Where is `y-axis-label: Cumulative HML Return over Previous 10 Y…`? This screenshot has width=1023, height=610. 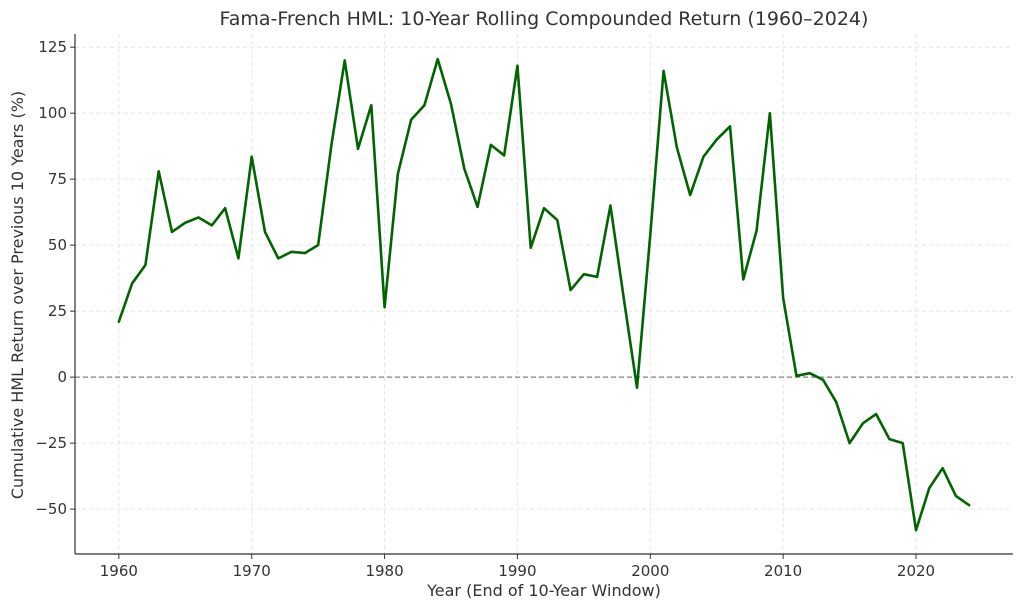
y-axis-label: Cumulative HML Return over Previous 10 Y… is located at coordinates (17, 295).